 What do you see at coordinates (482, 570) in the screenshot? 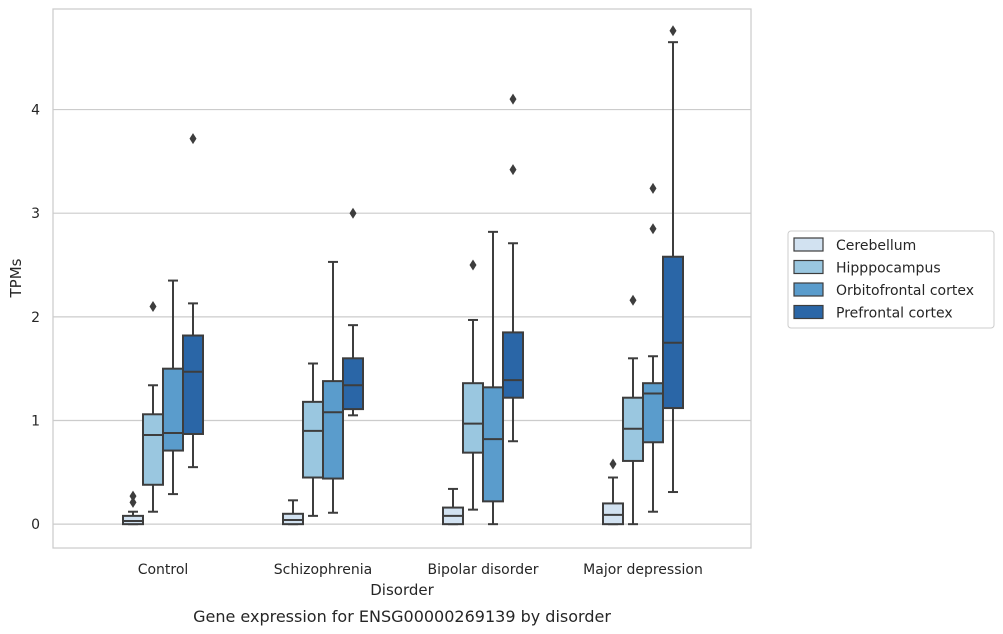
I see `x-tick-label-3: Bipolar disorder` at bounding box center [482, 570].